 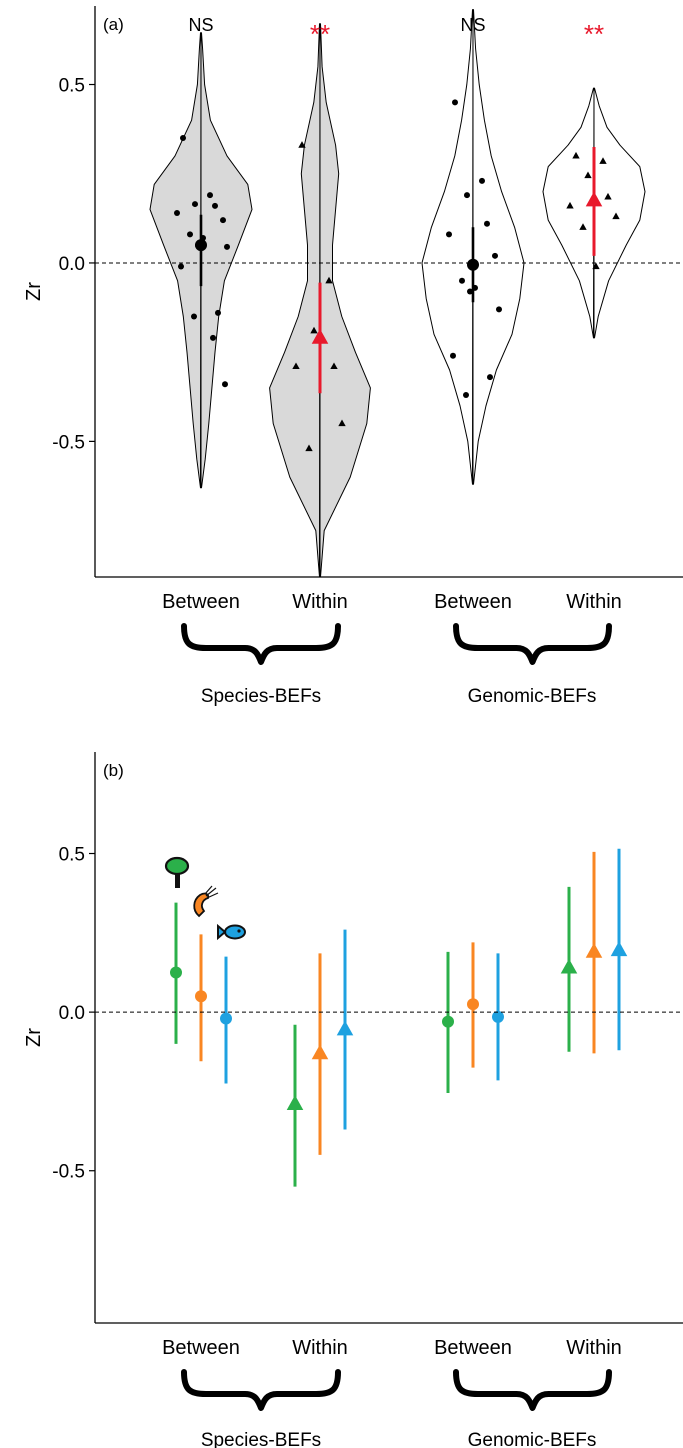 What do you see at coordinates (239, 931) in the screenshot?
I see `fish-icon-eye` at bounding box center [239, 931].